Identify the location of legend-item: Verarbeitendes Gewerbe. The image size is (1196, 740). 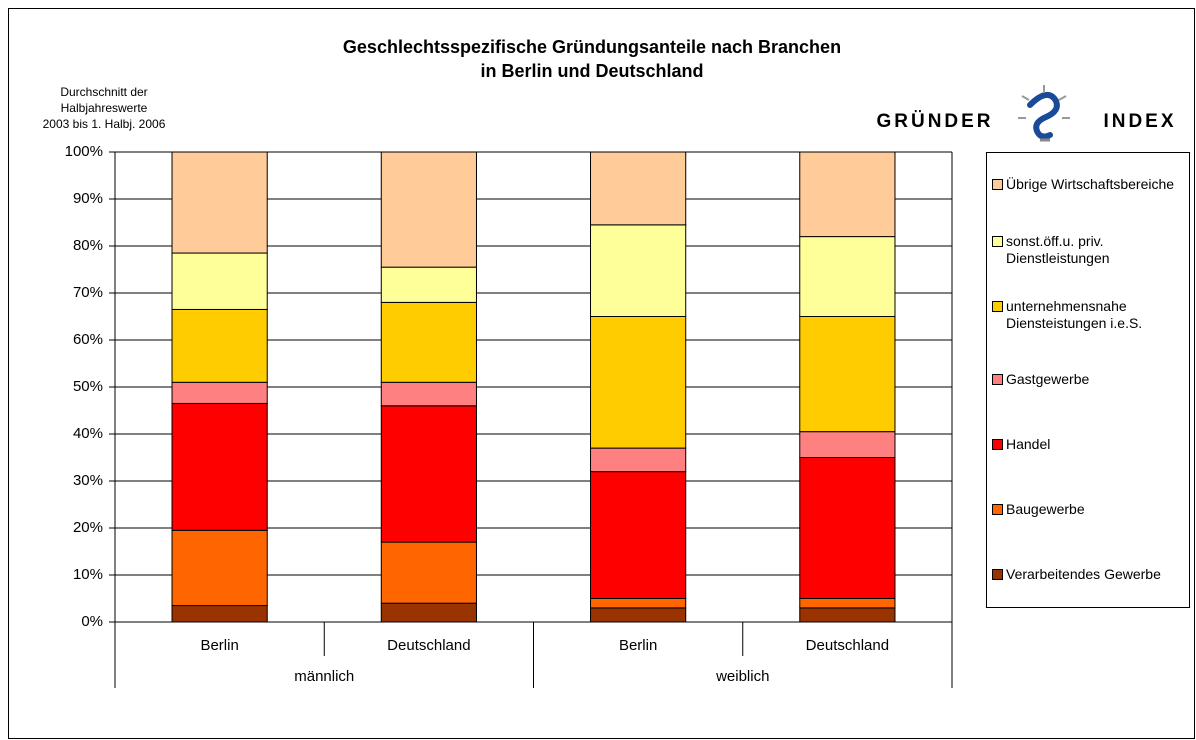
(1090, 574).